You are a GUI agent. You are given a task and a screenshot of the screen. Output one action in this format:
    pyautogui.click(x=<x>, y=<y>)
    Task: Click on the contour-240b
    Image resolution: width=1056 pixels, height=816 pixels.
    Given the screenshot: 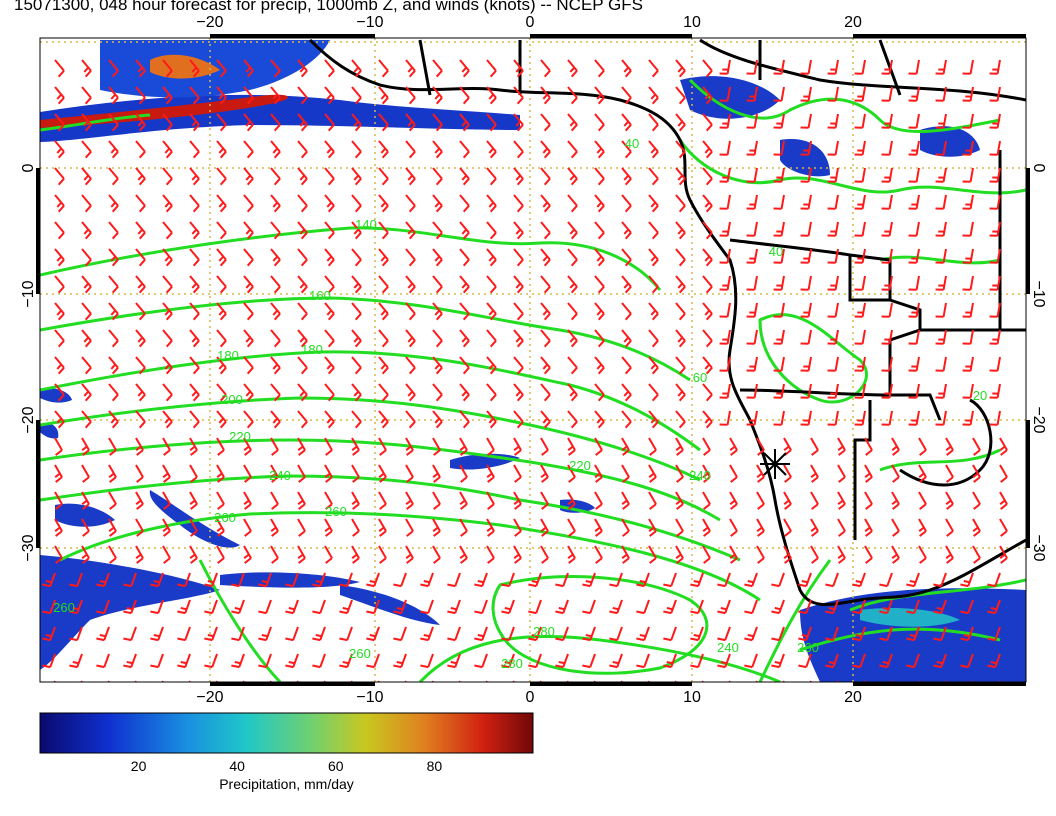 What is the action you would take?
    pyautogui.click(x=795, y=620)
    